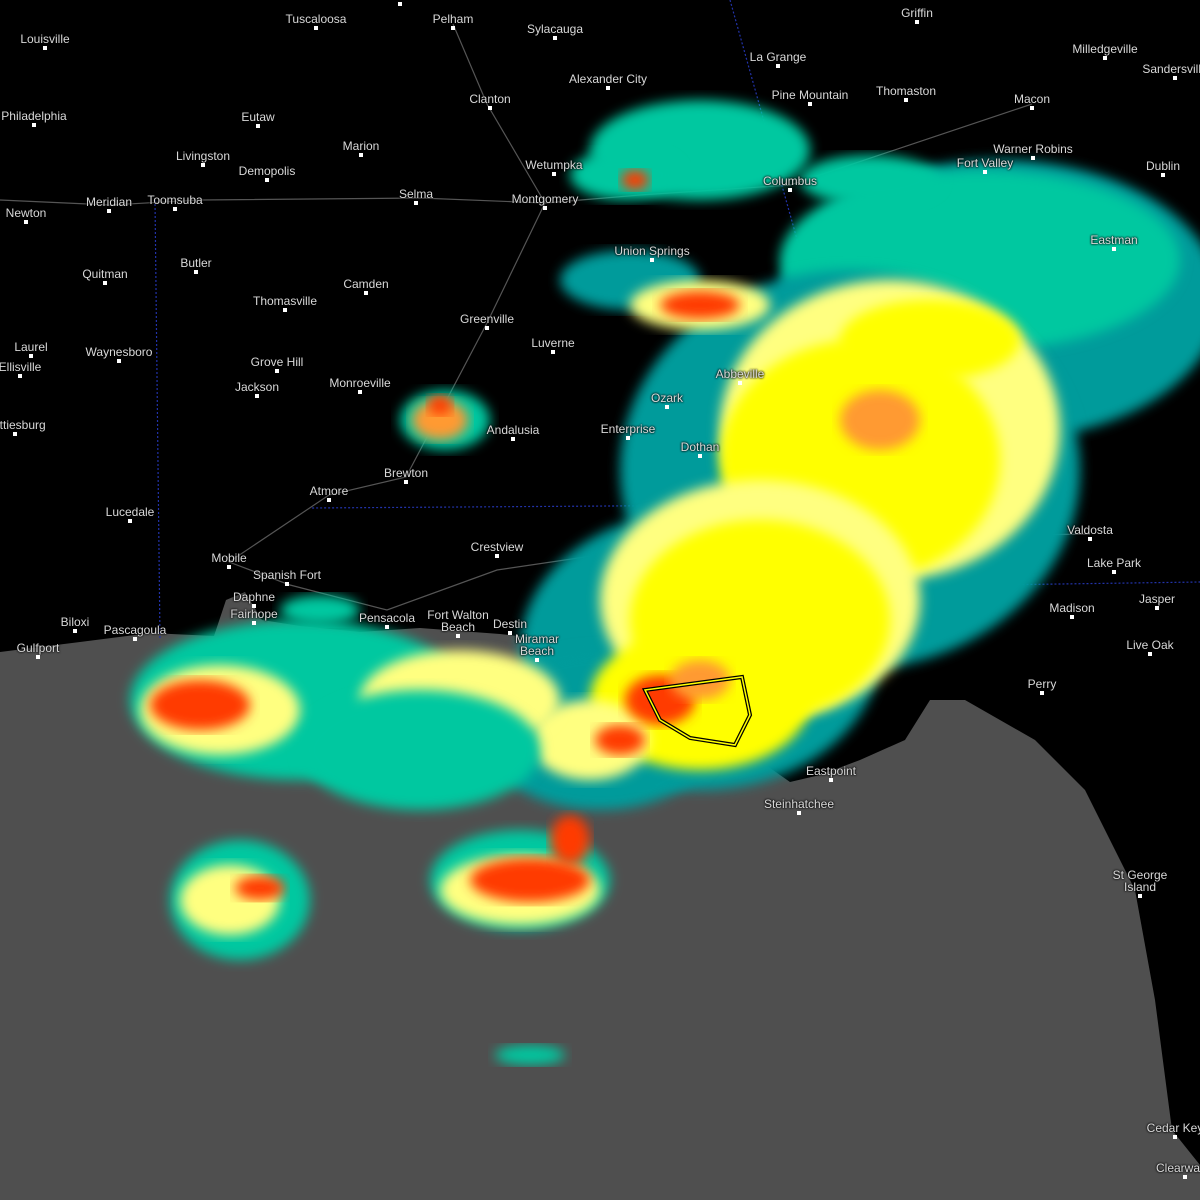 This screenshot has height=1200, width=1200. What do you see at coordinates (1105, 49) in the screenshot?
I see `city-label: Milledgeville` at bounding box center [1105, 49].